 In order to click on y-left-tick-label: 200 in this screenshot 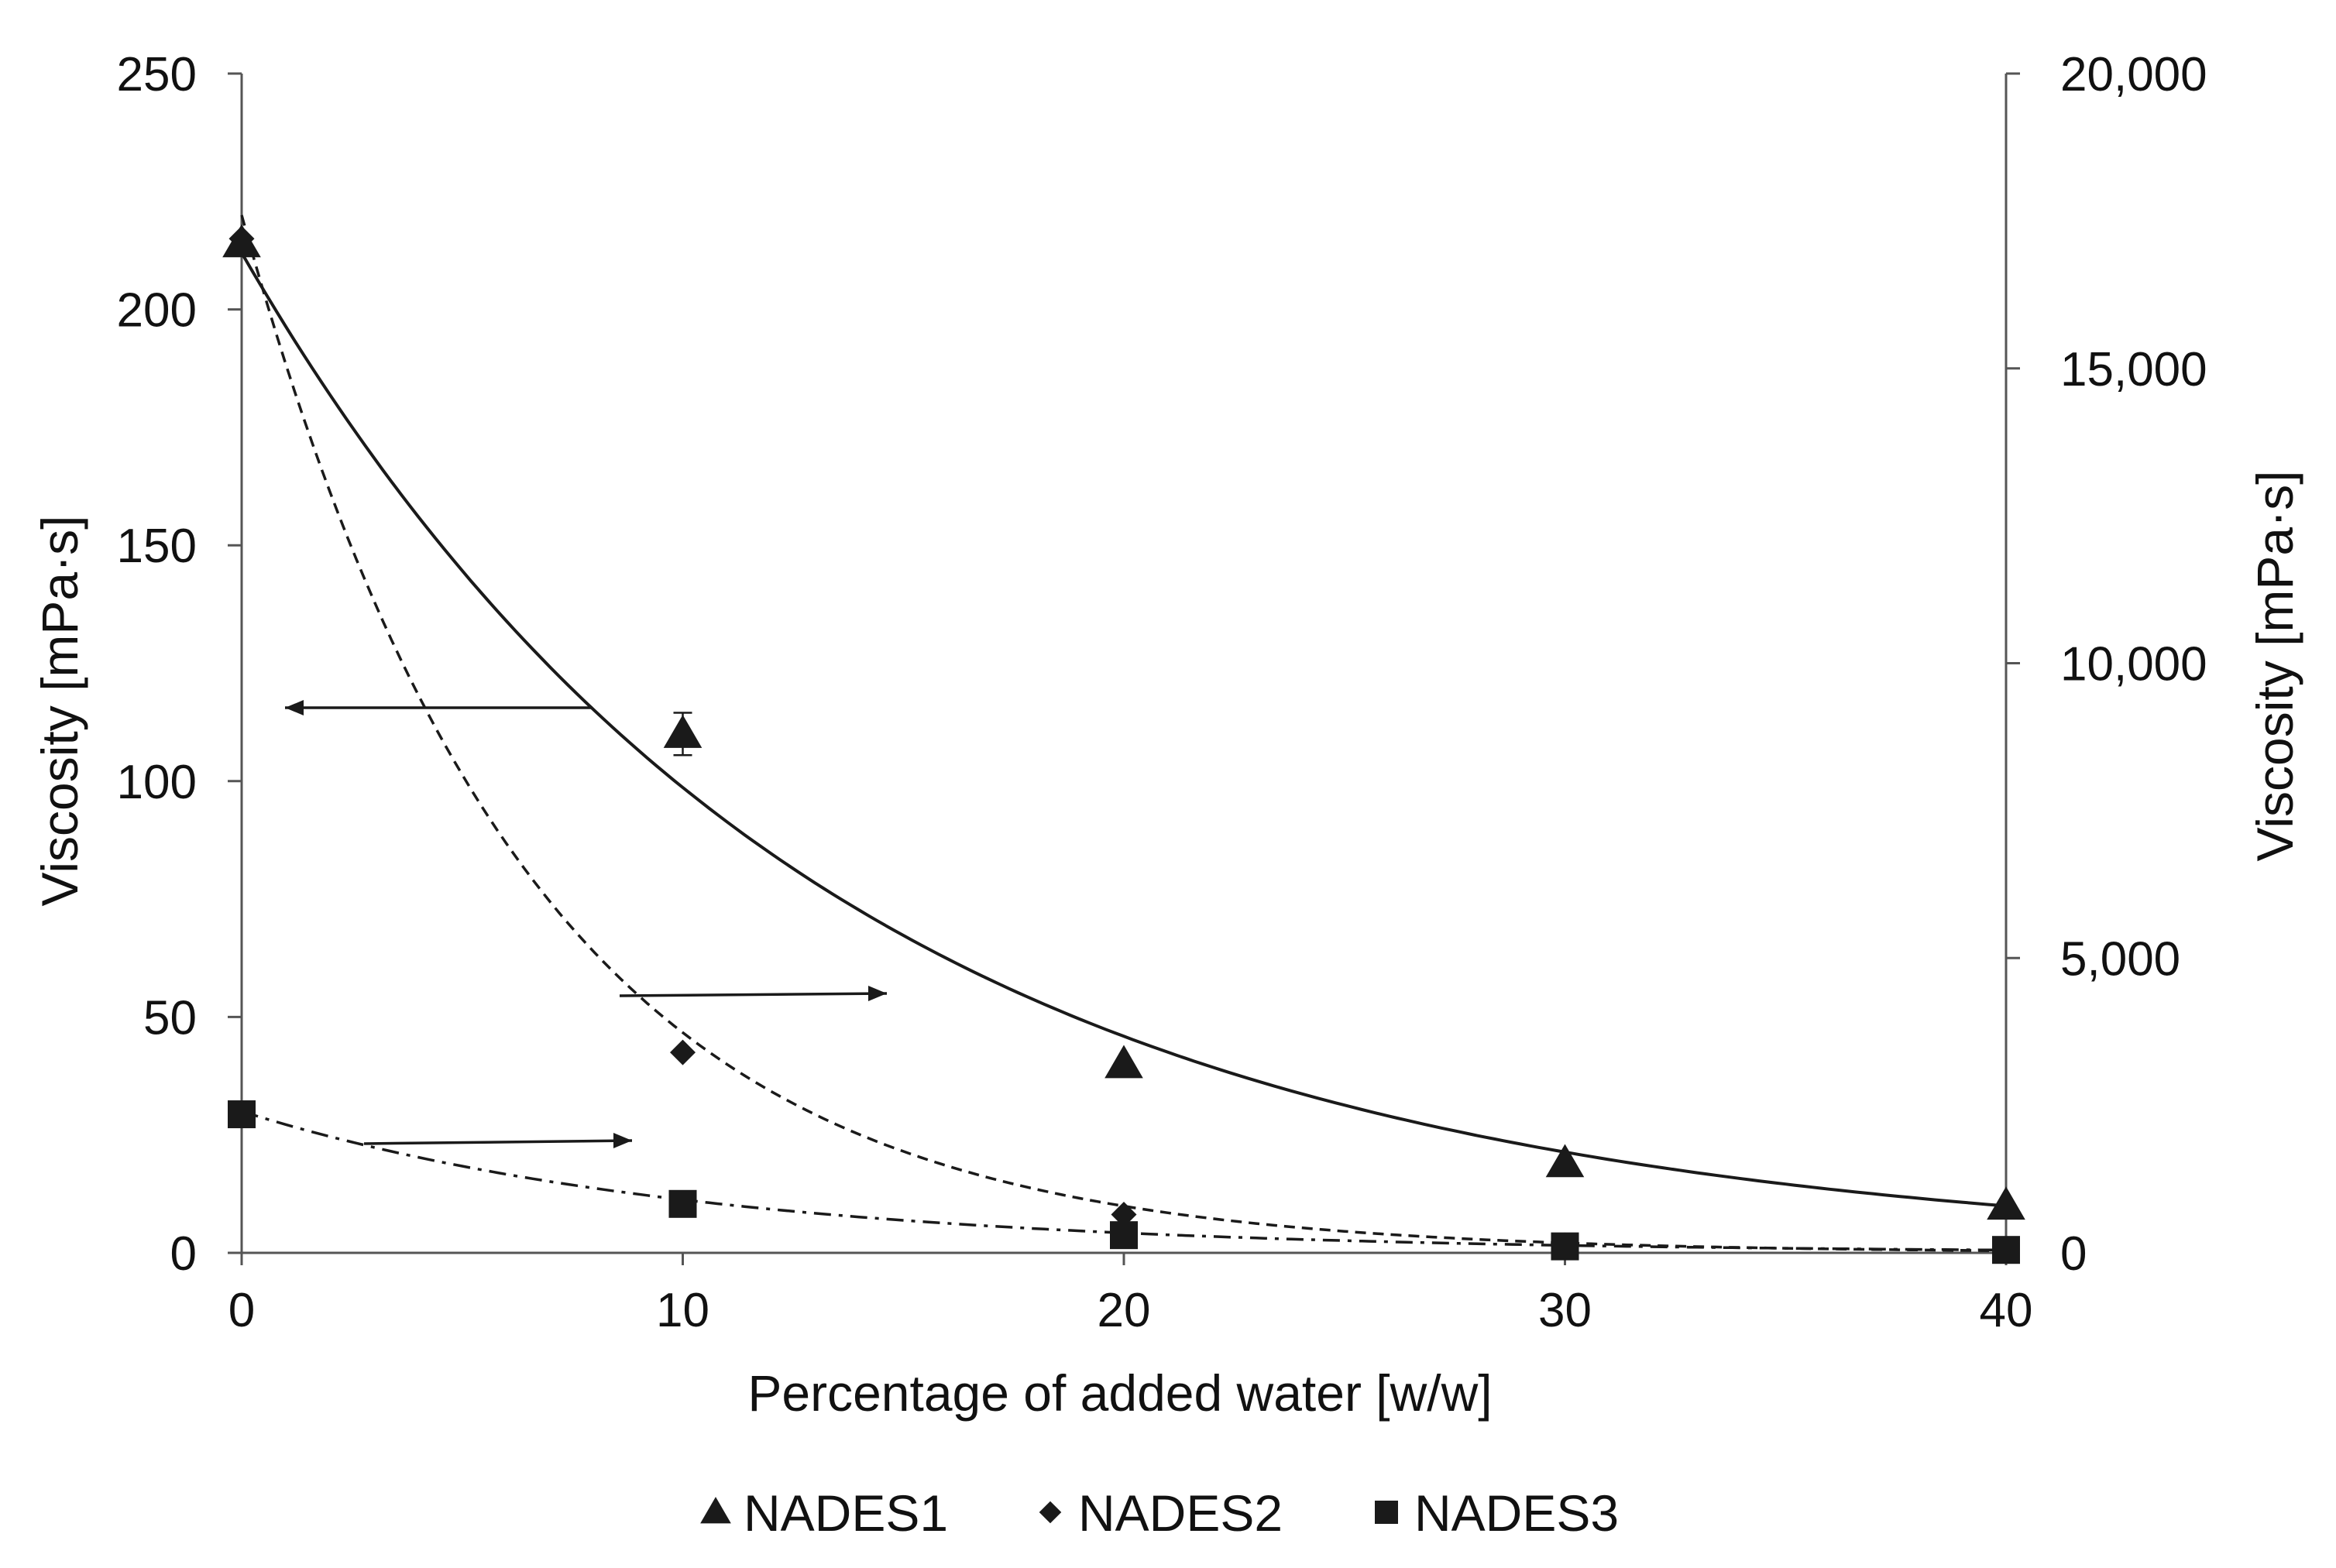, I will do `click(157, 311)`.